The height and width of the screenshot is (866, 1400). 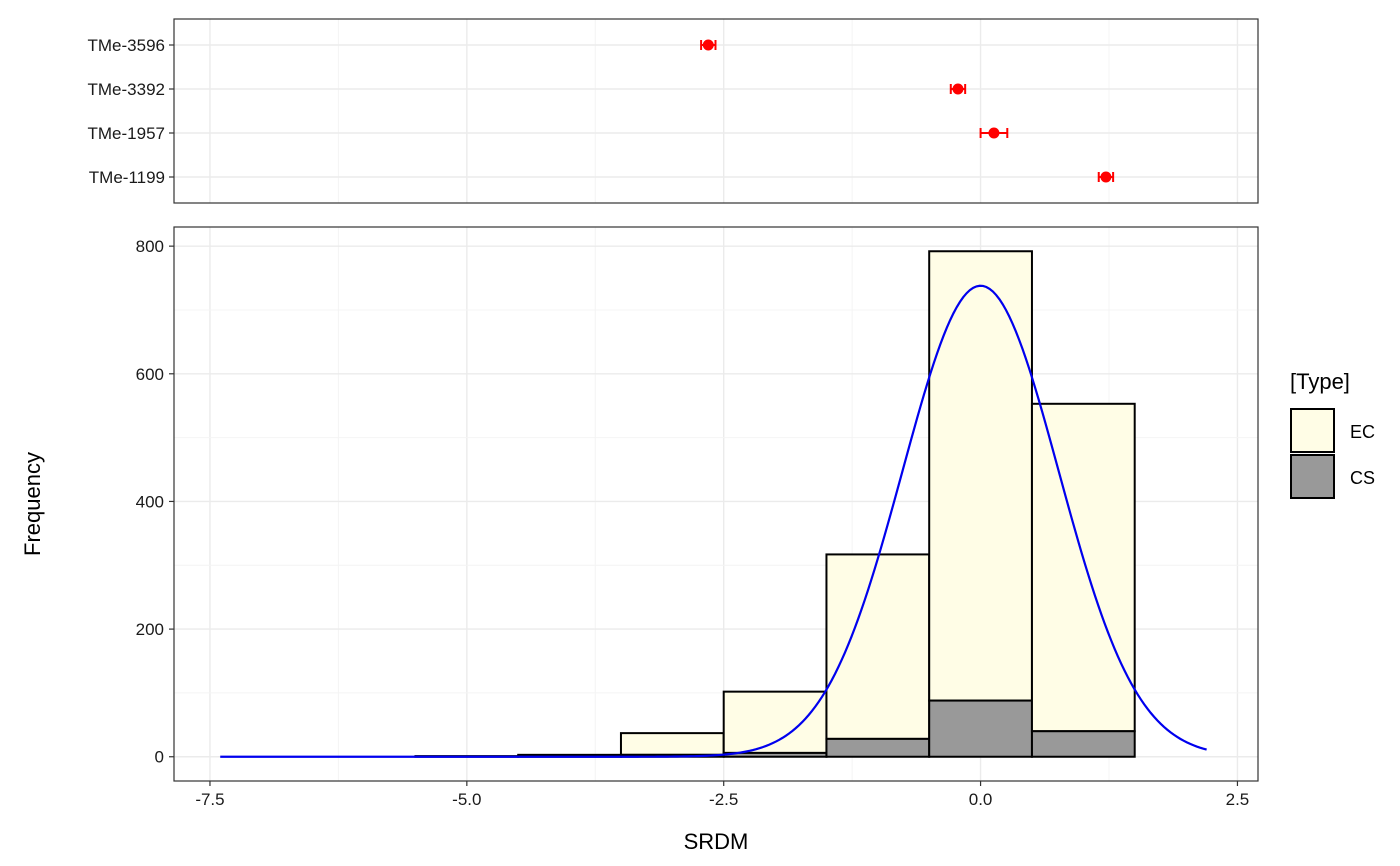 What do you see at coordinates (1320, 381) in the screenshot?
I see `legend-title: [Type]` at bounding box center [1320, 381].